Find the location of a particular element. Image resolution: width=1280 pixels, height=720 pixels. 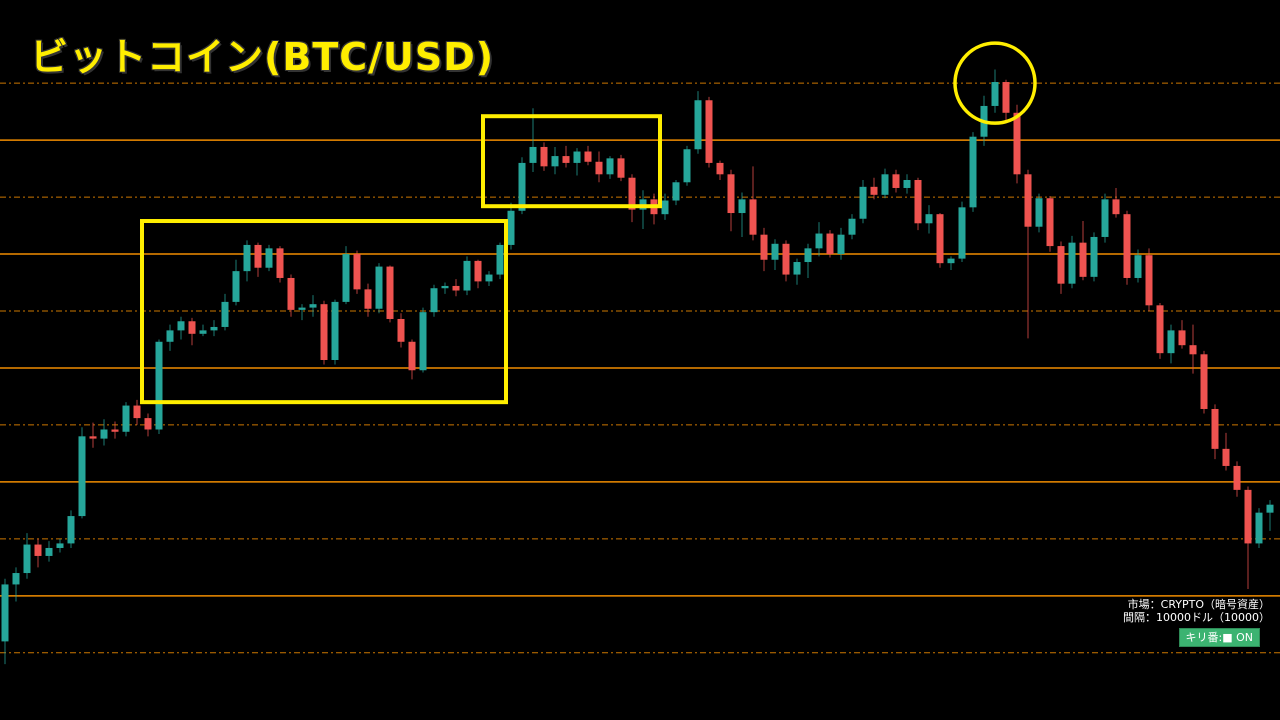

interval-label: 間隔：10000ドル（10000） is located at coordinates (1196, 617).